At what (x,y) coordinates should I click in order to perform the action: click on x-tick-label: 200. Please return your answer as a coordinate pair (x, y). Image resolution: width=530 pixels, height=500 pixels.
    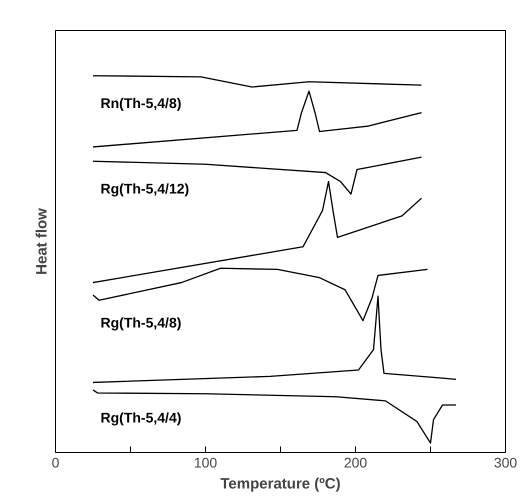
    Looking at the image, I should click on (356, 462).